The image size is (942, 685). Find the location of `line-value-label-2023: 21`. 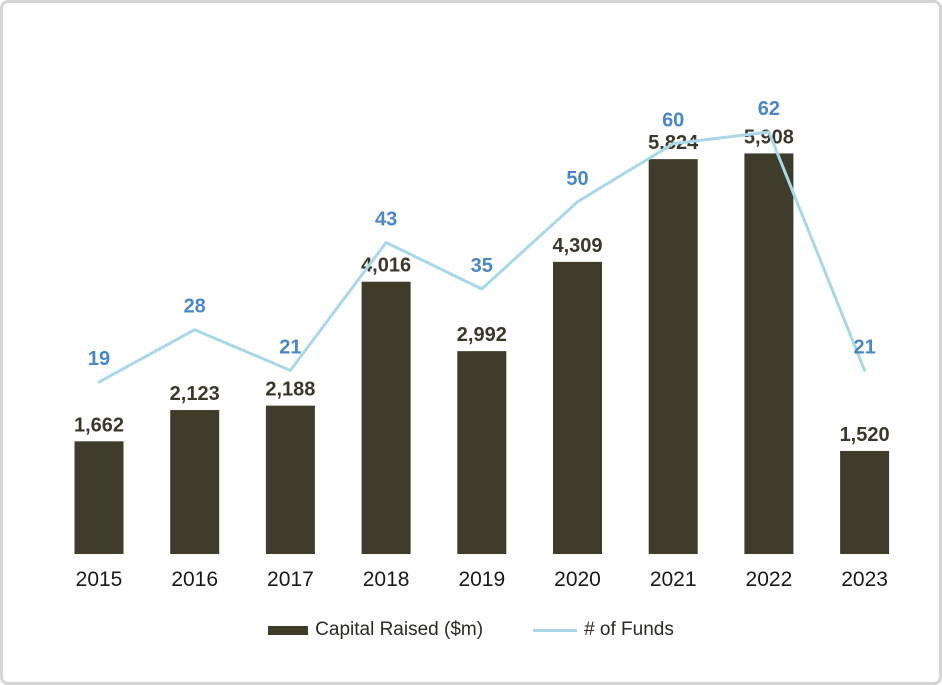

line-value-label-2023: 21 is located at coordinates (864, 347).